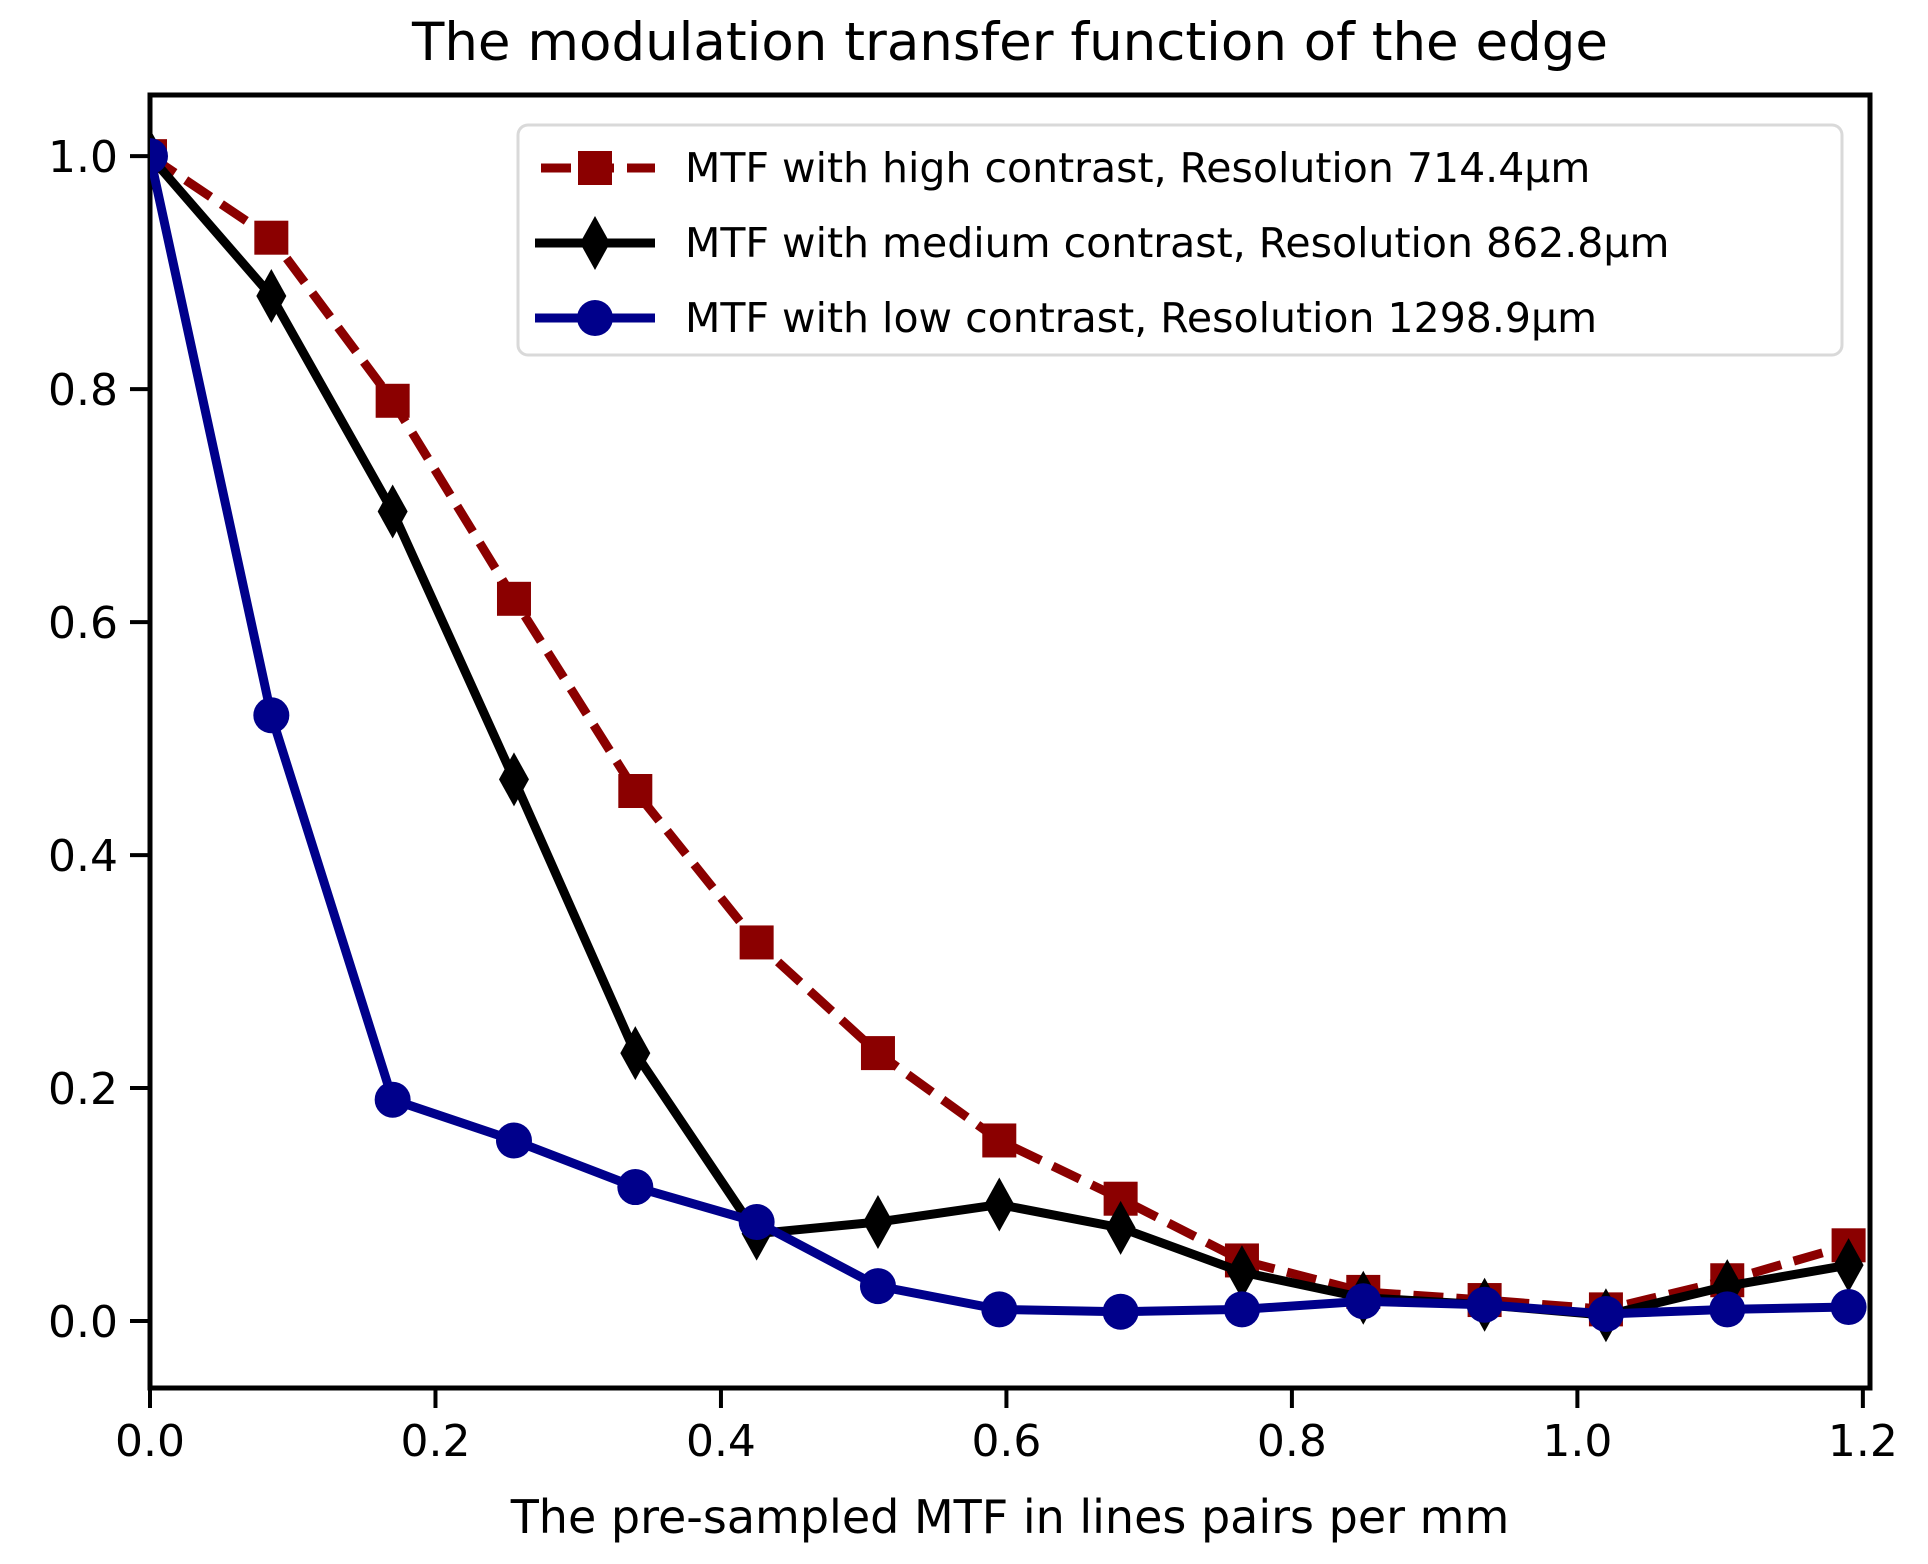 This screenshot has width=1928, height=1564. Describe the element at coordinates (1292, 1441) in the screenshot. I see `x-tick-label: 0.8` at that location.